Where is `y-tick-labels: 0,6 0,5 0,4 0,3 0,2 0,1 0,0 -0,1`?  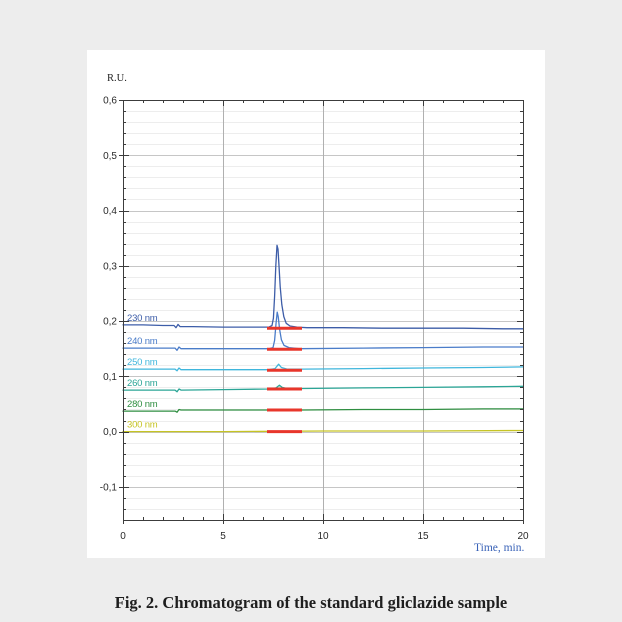 y-tick-labels: 0,6 0,5 0,4 0,3 0,2 0,1 0,0 -0,1 is located at coordinates (109, 295).